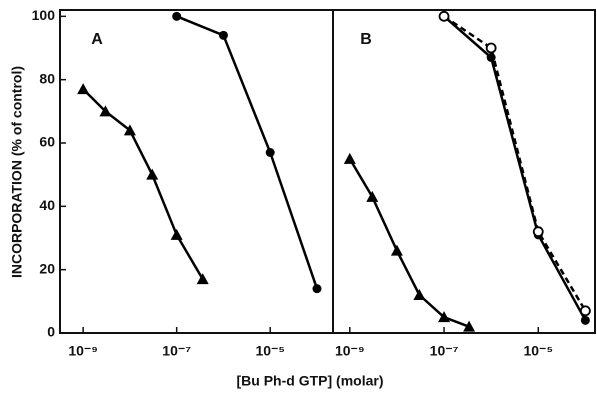 The height and width of the screenshot is (393, 597). What do you see at coordinates (47, 205) in the screenshot?
I see `y-tick-label: 40` at bounding box center [47, 205].